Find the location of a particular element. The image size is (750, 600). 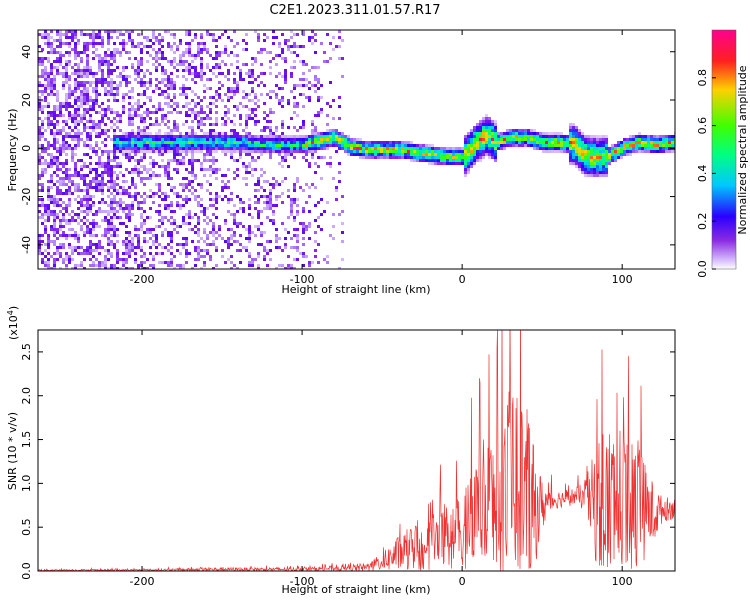

snr-y-tick-label: 1.5 is located at coordinates (26, 440).